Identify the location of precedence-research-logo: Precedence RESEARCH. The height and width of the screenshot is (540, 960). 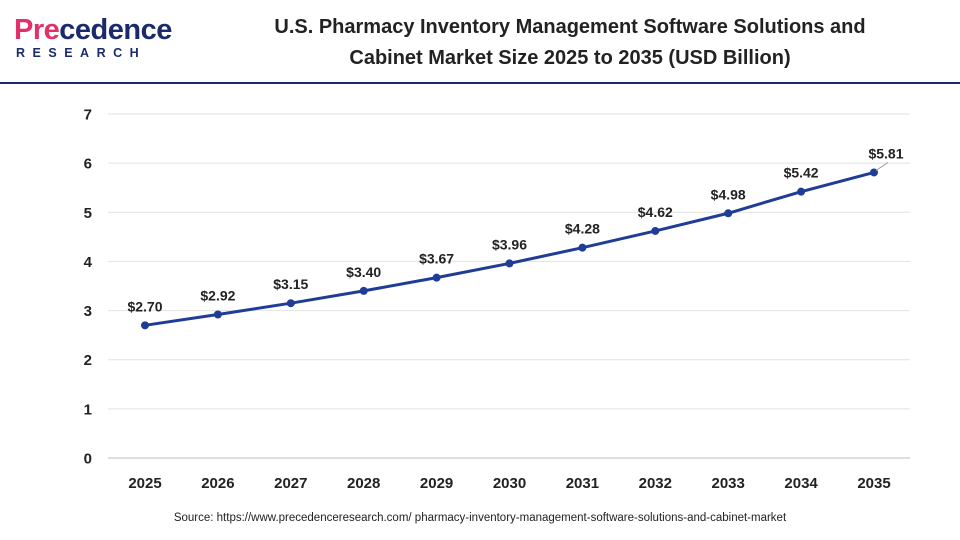
(93, 40).